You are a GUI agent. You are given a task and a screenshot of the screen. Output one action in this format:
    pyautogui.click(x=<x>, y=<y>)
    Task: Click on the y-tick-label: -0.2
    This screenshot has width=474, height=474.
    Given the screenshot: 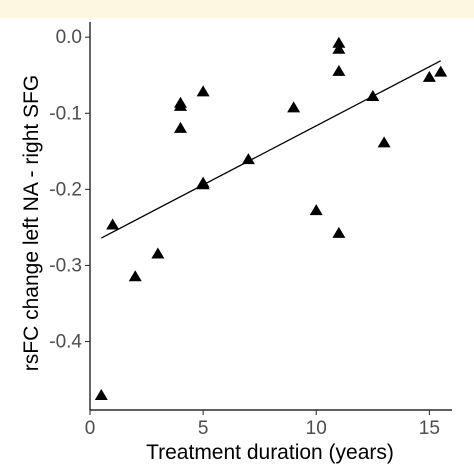 What is the action you would take?
    pyautogui.click(x=65, y=189)
    